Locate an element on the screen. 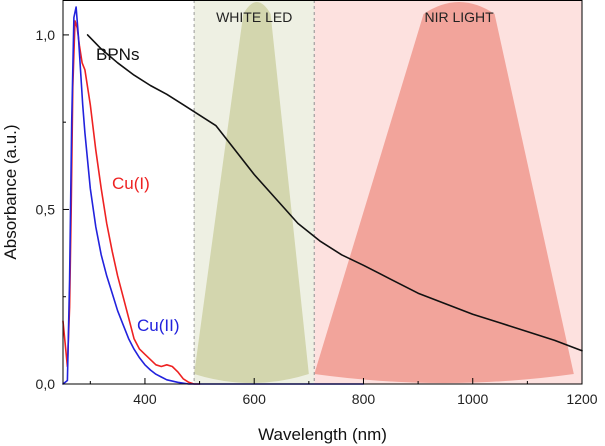 This screenshot has height=446, width=605. series-label-cu-ii: Cu(II) is located at coordinates (158, 325).